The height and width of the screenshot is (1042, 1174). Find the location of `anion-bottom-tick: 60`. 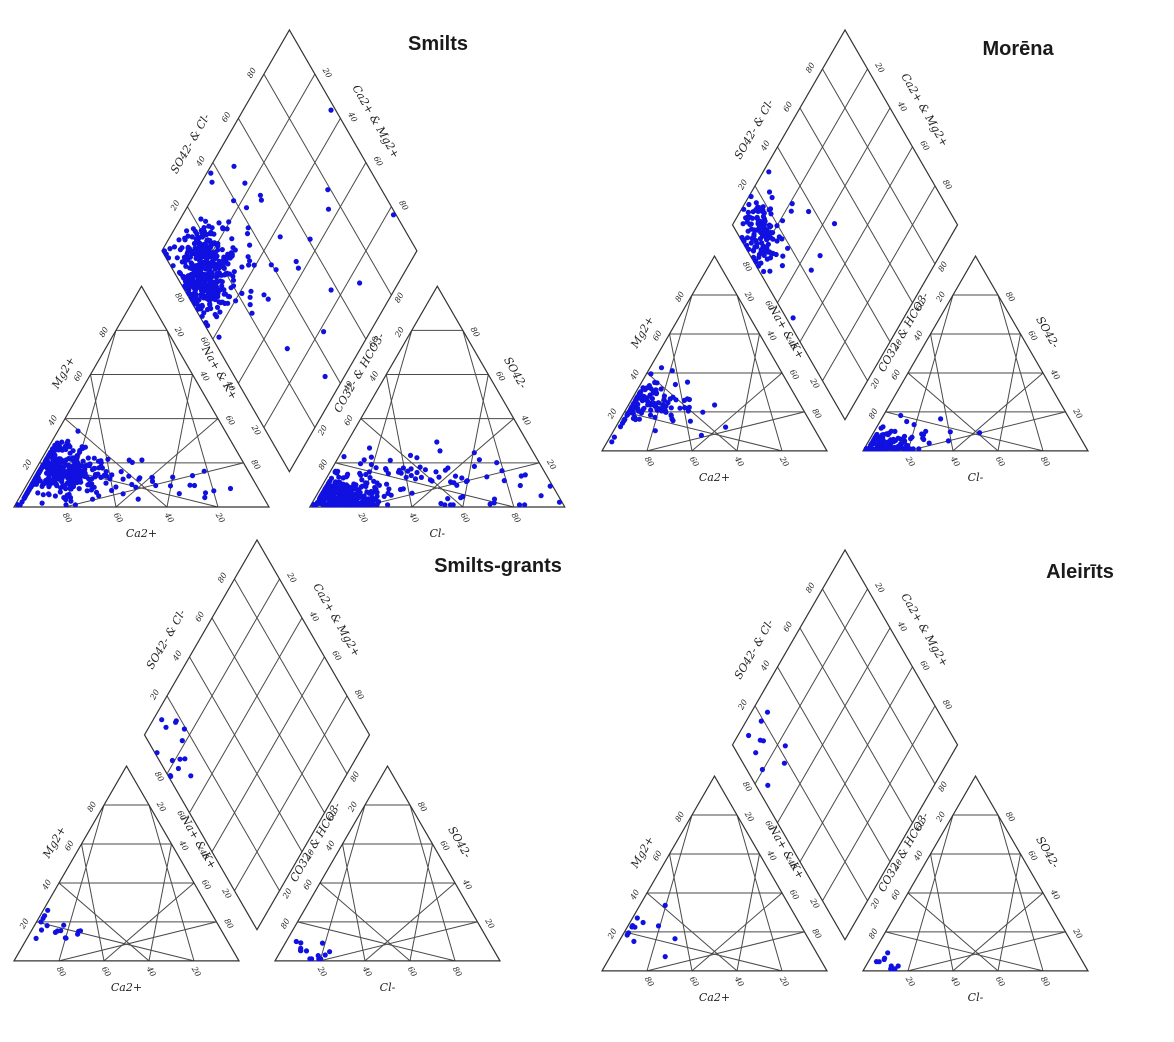

anion-bottom-tick: 60 is located at coordinates (412, 971).